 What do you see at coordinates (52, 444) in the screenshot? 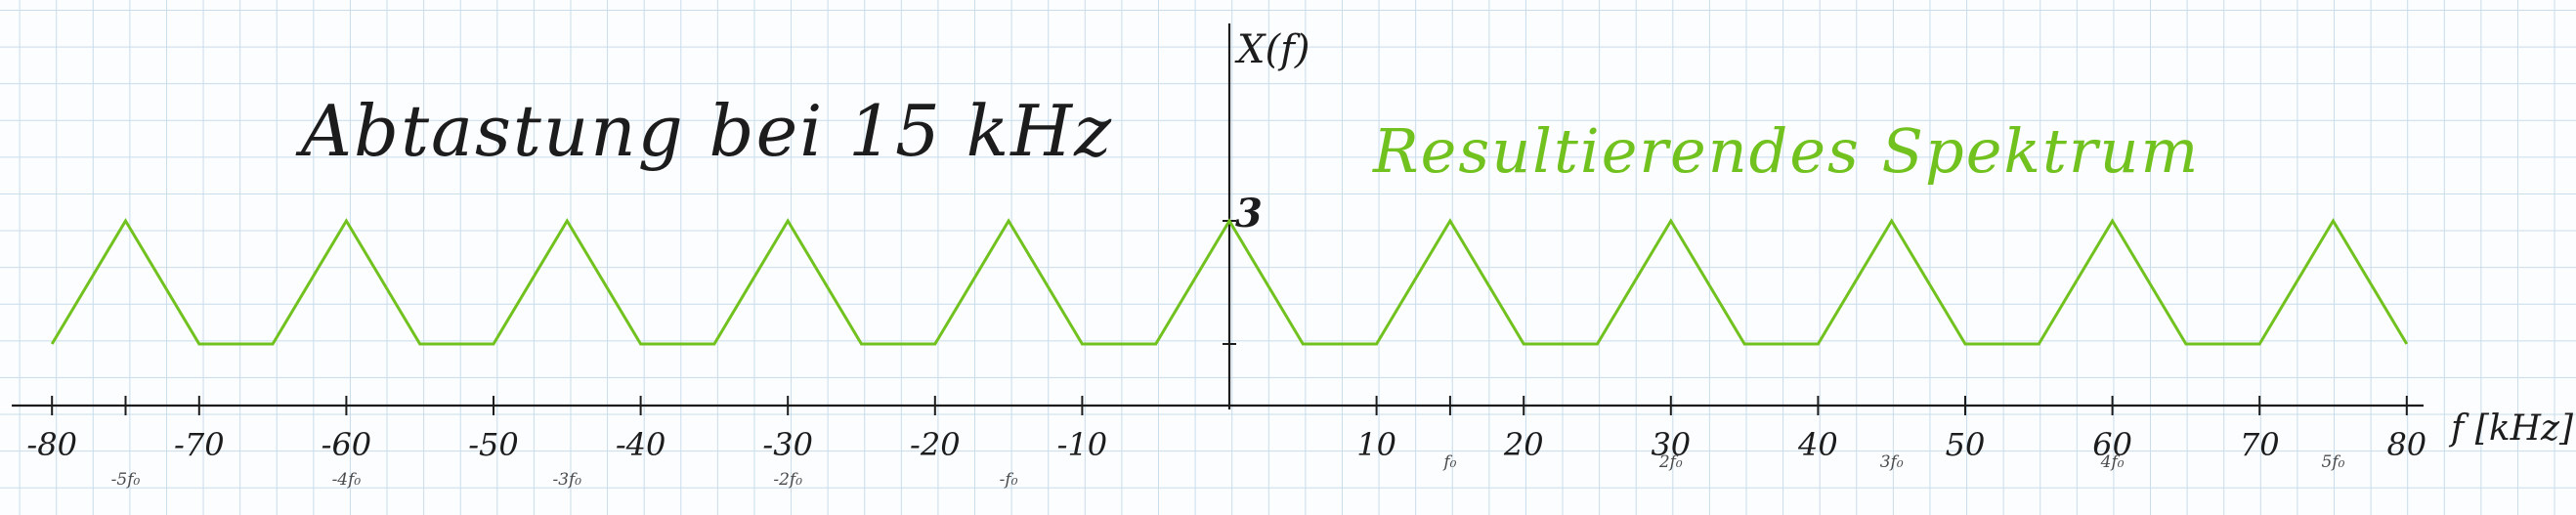
I see `x-tick-label: -80` at bounding box center [52, 444].